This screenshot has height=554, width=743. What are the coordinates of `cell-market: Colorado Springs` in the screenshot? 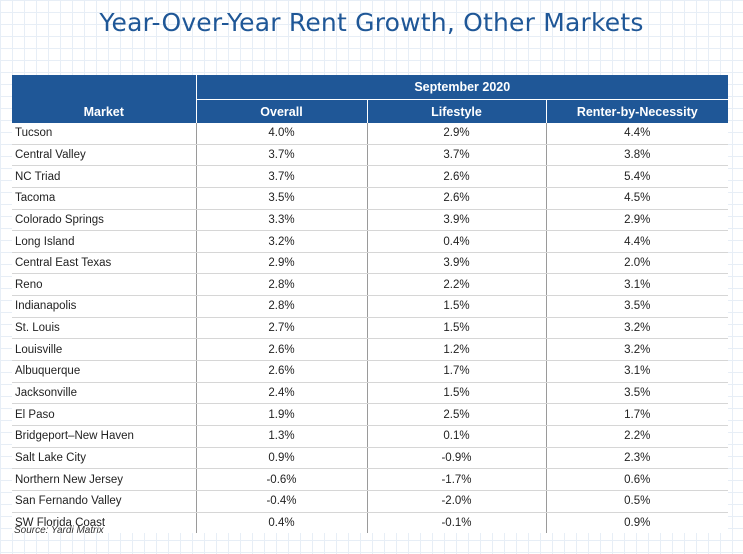 It's located at (104, 220).